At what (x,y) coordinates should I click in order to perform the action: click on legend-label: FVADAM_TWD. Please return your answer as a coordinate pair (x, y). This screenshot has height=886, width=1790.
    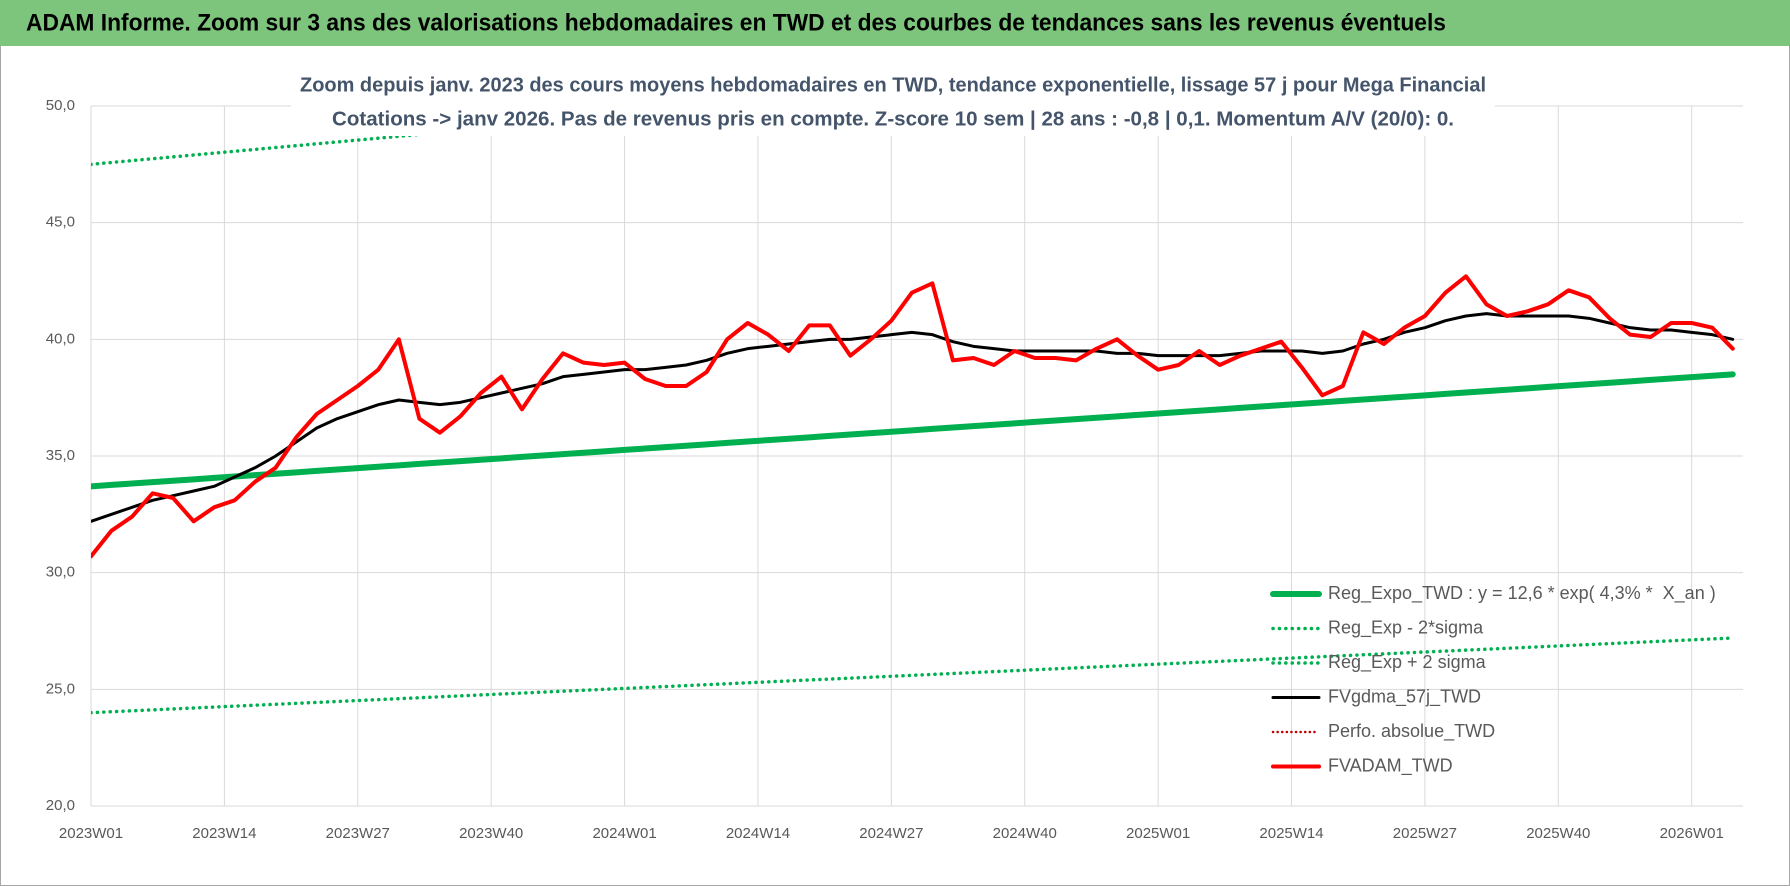
    Looking at the image, I should click on (1390, 765).